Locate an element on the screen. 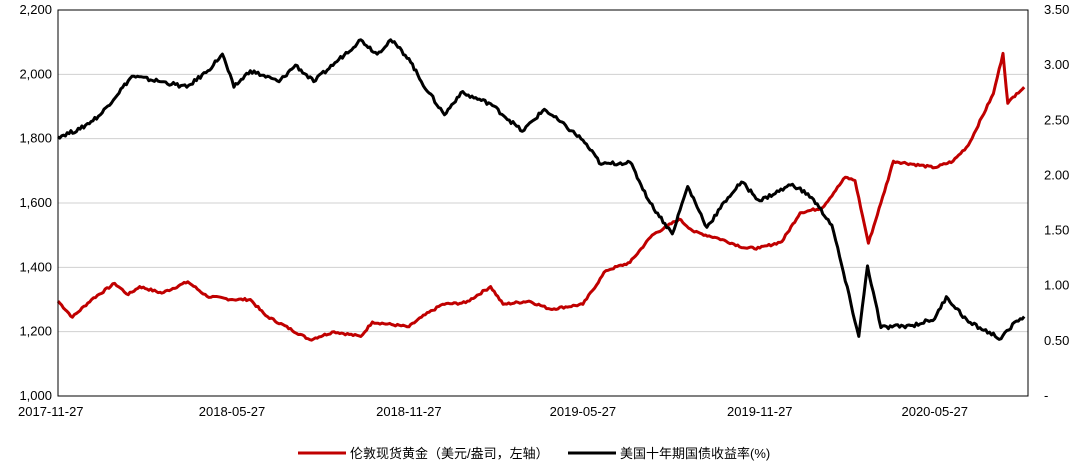 Image resolution: width=1080 pixels, height=469 pixels. left-axis-ticks: 1,000 1,200 1,400 1,600 1,800 2,000 2,200 is located at coordinates (35, 202).